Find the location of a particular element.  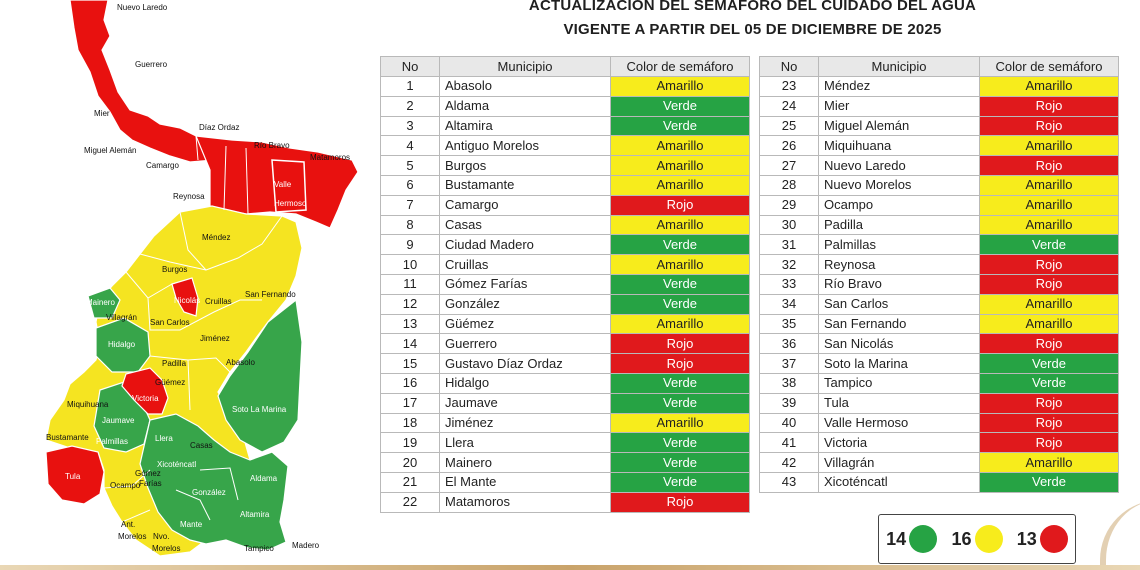

municipio-name: Tula is located at coordinates (899, 403).